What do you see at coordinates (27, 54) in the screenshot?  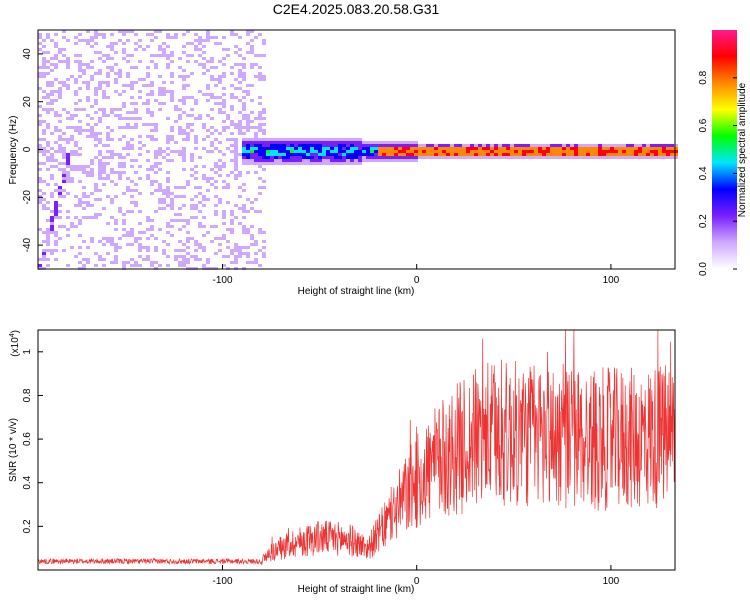 I see `spectrogram-y-tick-label: 40` at bounding box center [27, 54].